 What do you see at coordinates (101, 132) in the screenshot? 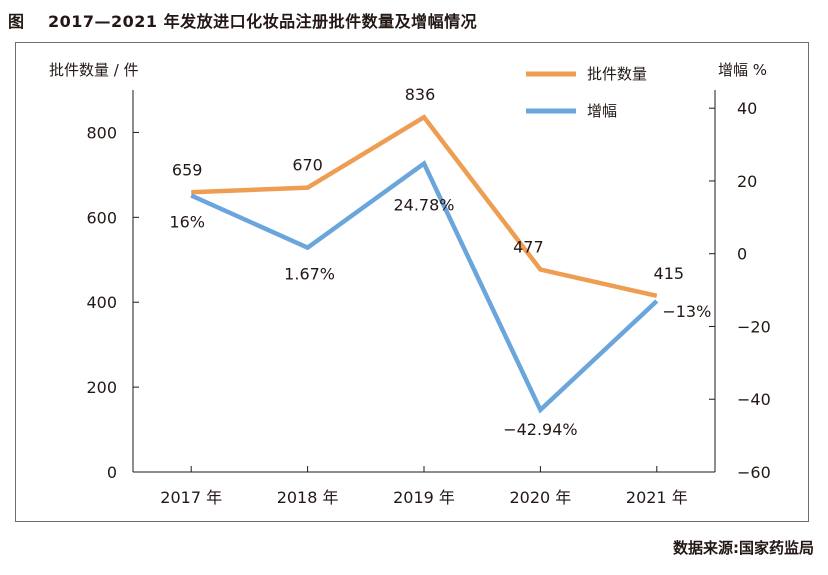
I see `y-left-tick-label: 800` at bounding box center [101, 132].